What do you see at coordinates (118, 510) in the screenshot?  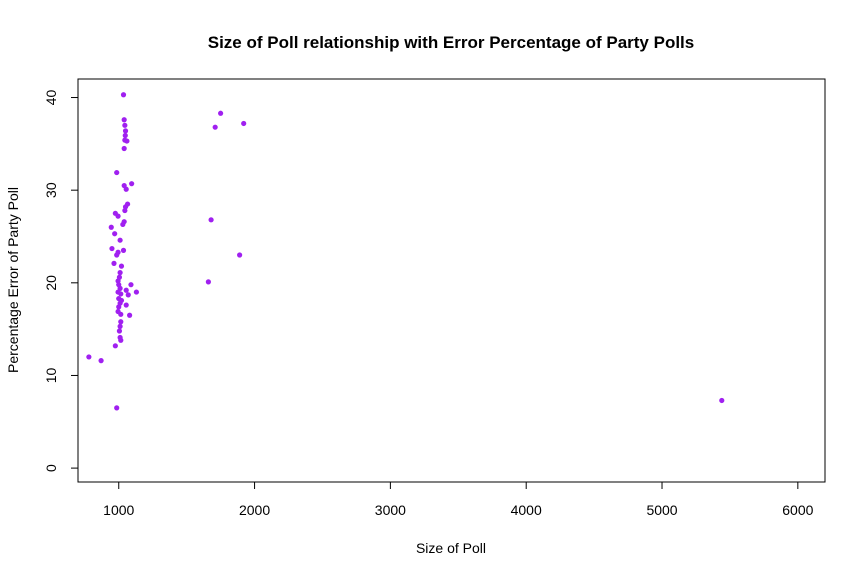 I see `x-tick-label: 1000` at bounding box center [118, 510].